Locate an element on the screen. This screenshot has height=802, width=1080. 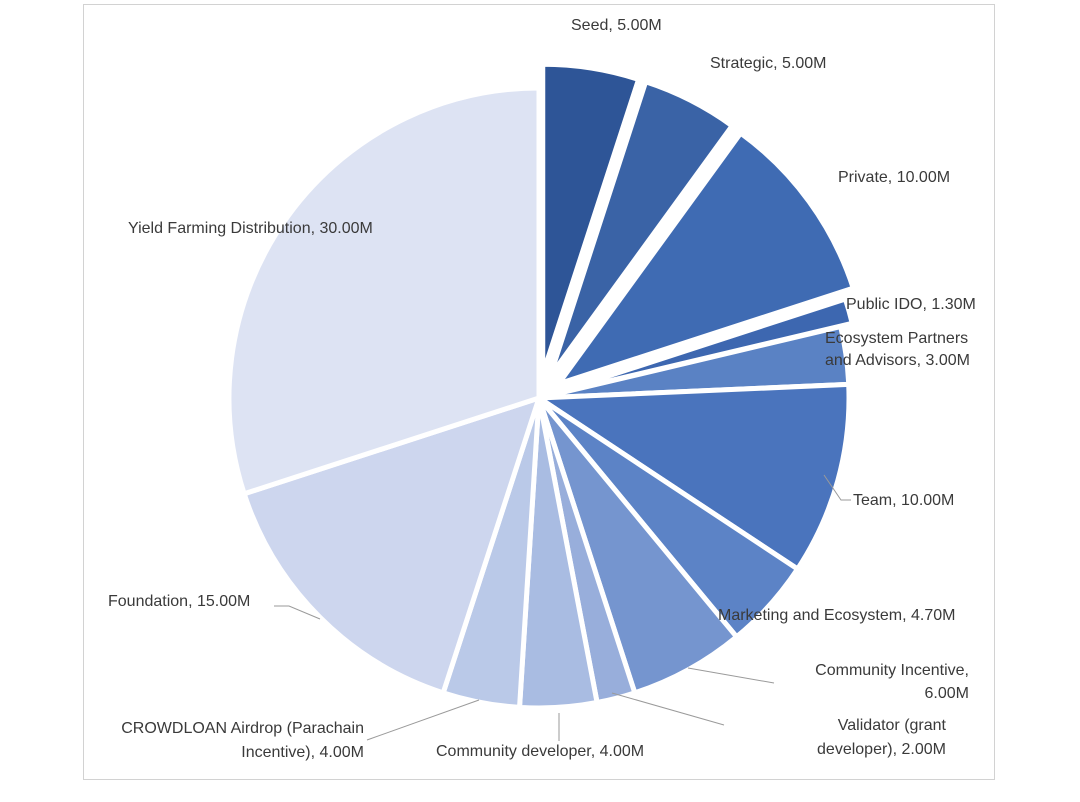
pie-slice-team is located at coordinates (691, 477).